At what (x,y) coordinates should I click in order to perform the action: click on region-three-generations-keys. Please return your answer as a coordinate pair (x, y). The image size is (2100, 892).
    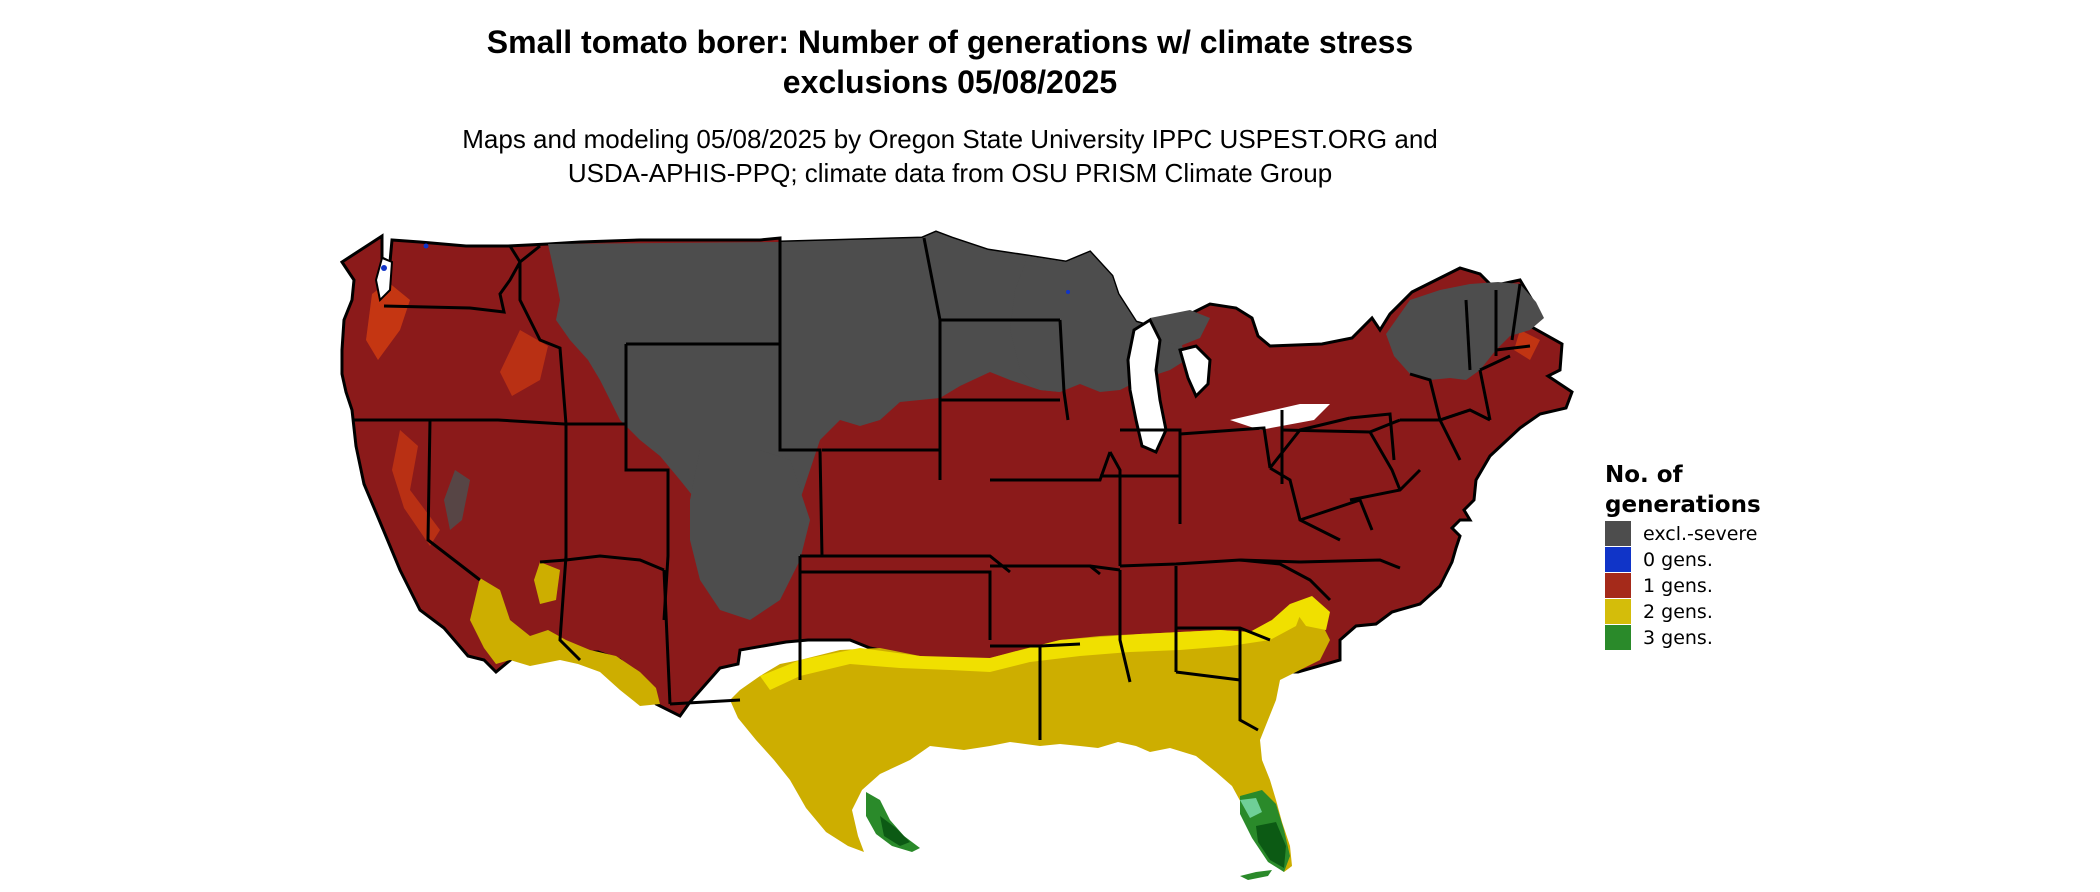
    Looking at the image, I should click on (1256, 875).